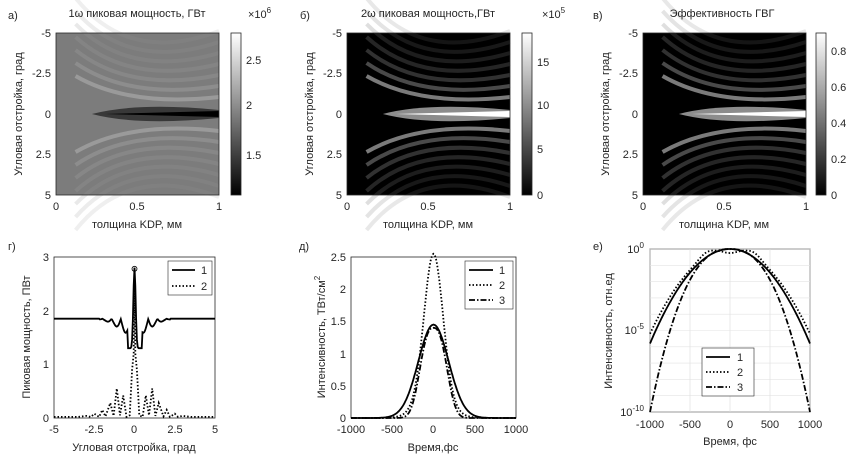 The image size is (859, 454). What do you see at coordinates (13, 16) in the screenshot?
I see `panel-a-label: а)` at bounding box center [13, 16].